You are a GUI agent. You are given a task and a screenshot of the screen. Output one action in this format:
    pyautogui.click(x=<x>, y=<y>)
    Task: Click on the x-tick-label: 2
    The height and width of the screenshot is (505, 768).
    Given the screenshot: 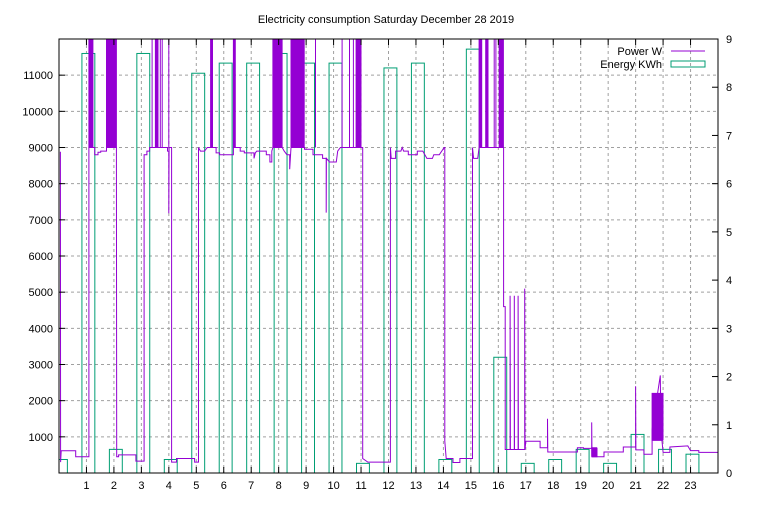 What is the action you would take?
    pyautogui.click(x=114, y=486)
    